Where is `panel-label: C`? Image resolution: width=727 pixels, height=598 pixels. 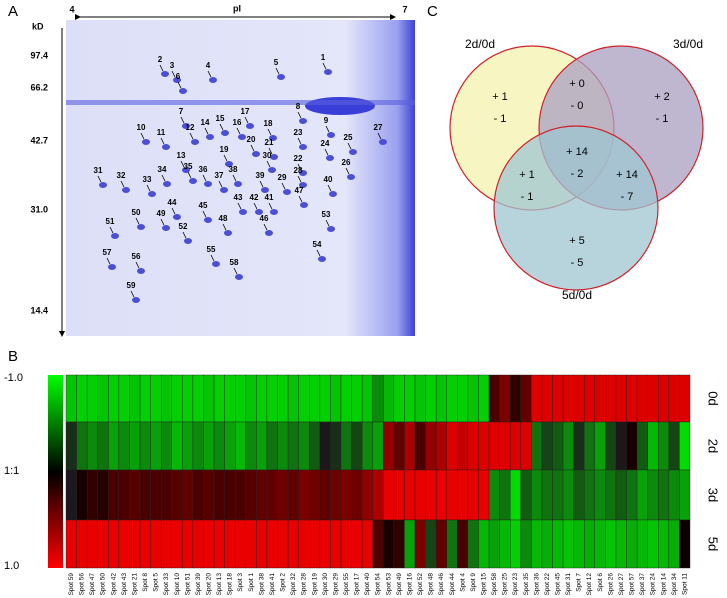
panel-label: C is located at coordinates (432, 11).